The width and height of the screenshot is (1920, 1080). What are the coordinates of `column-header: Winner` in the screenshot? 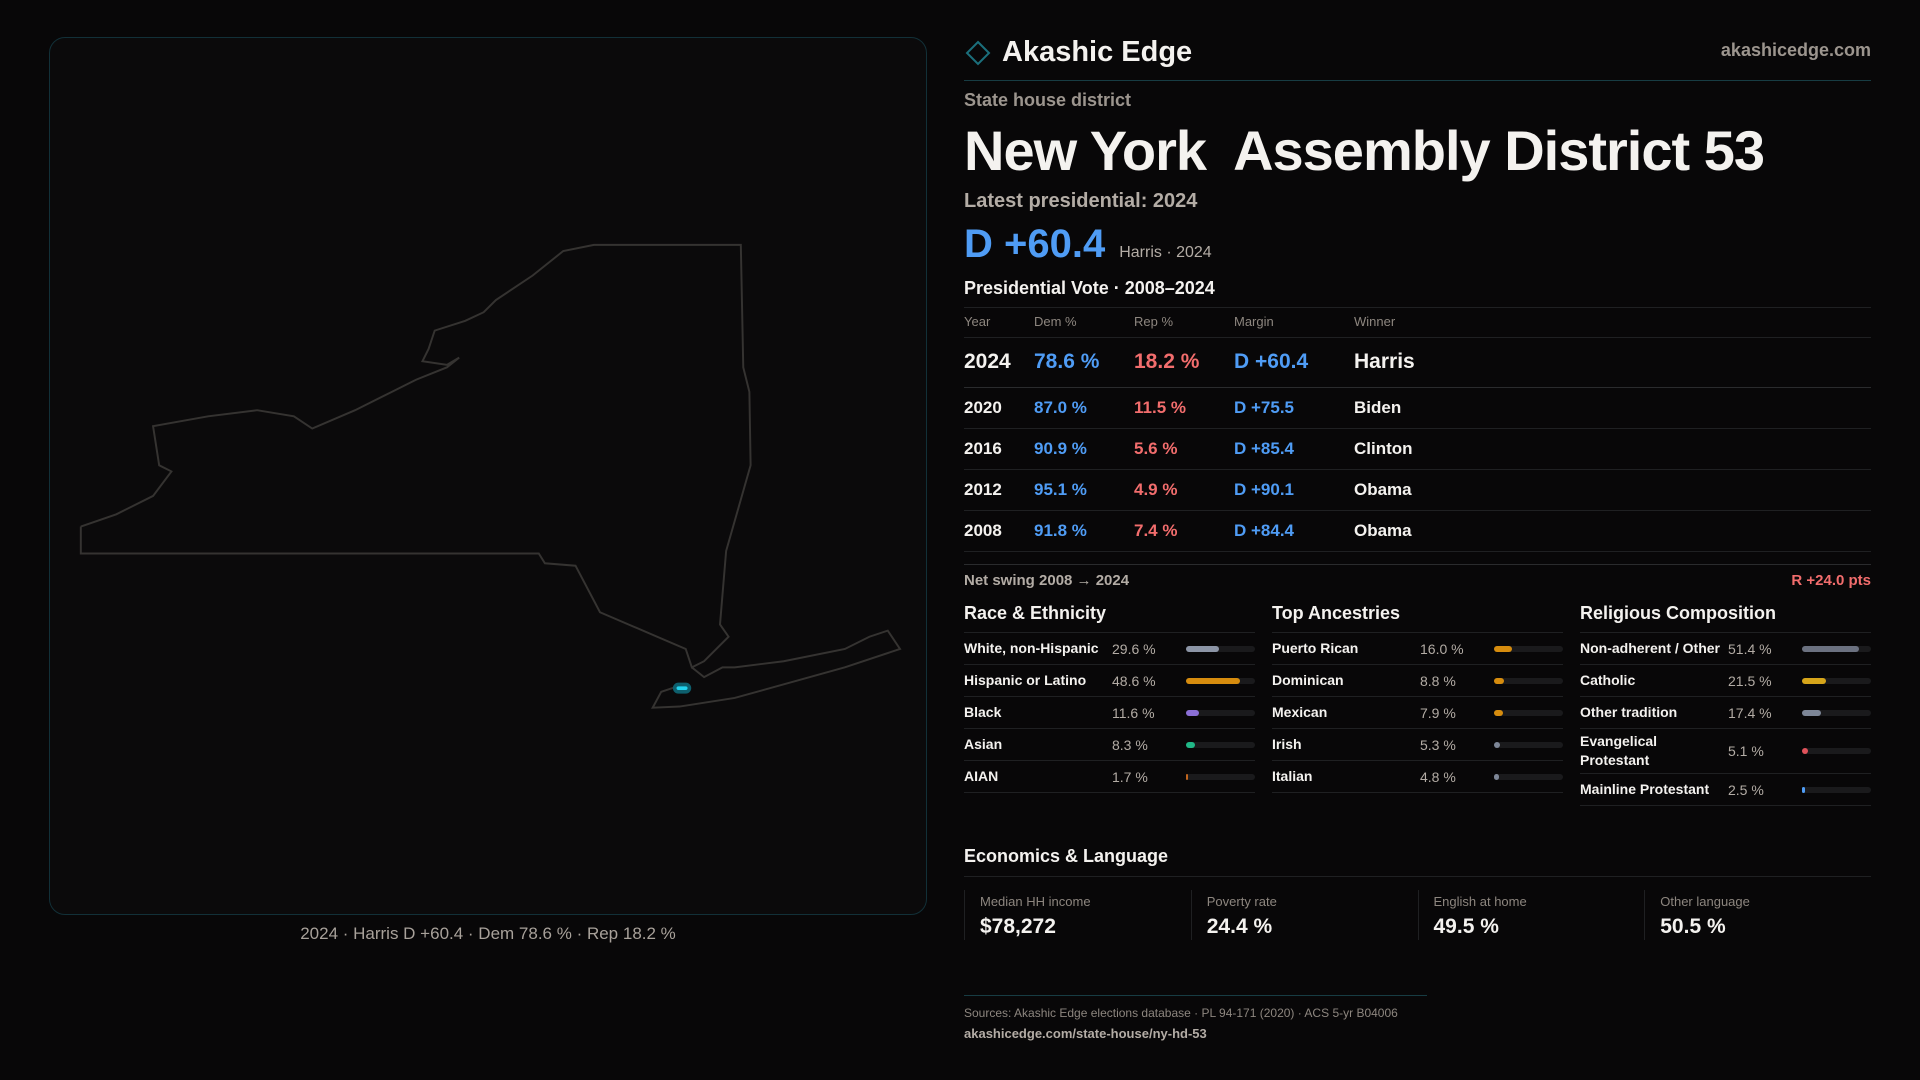 It's located at (1612, 322).